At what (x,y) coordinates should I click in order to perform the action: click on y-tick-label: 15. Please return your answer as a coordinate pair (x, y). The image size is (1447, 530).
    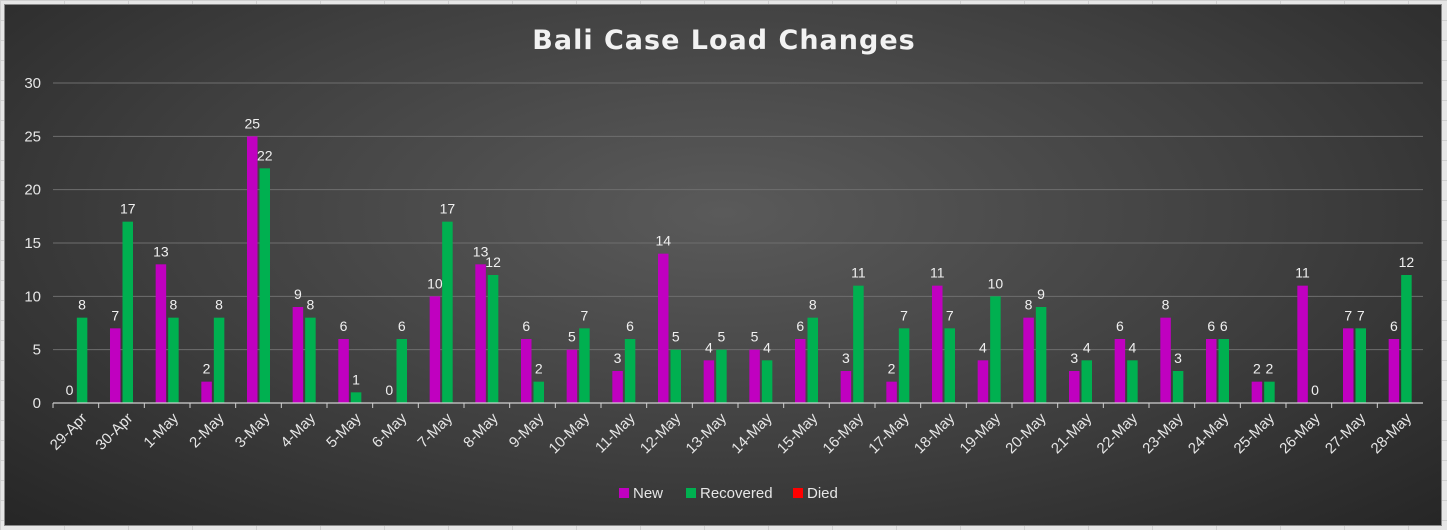
    Looking at the image, I should click on (32, 243).